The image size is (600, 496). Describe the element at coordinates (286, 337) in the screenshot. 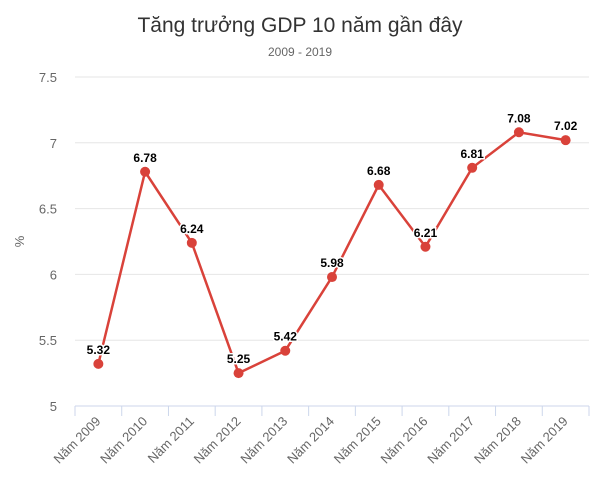

I see `data-label: 5.42` at that location.